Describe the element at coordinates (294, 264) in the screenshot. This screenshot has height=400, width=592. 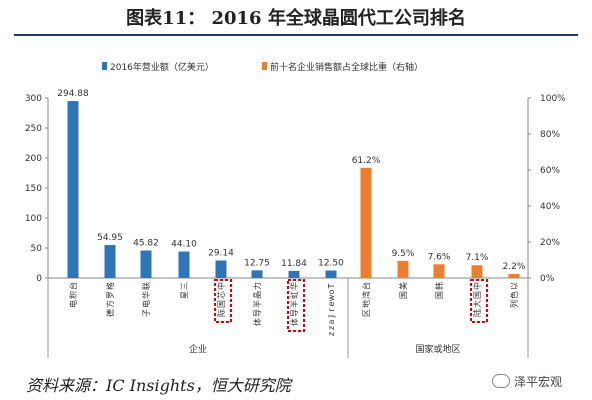
I see `bar-value-label: 11.84` at that location.